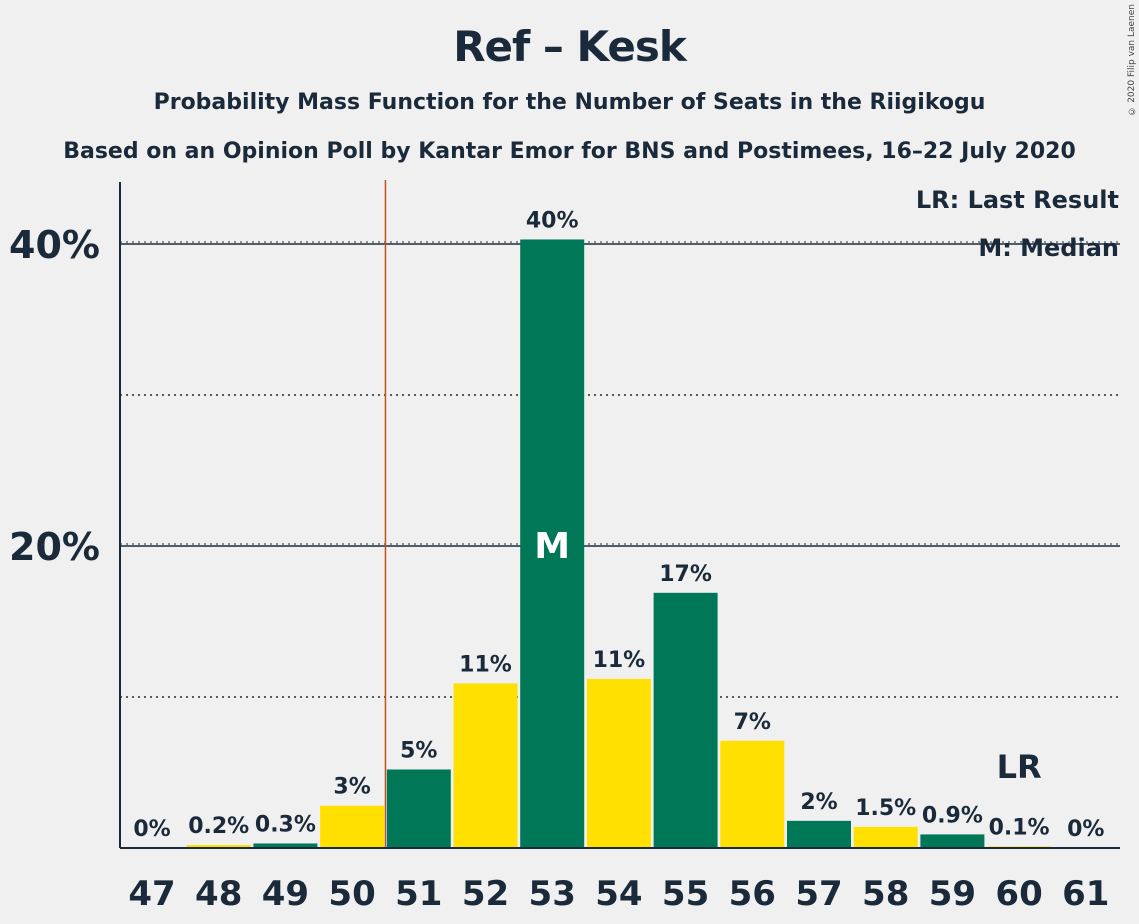 The image size is (1139, 924). I want to click on x-tick-label: 48, so click(218, 894).